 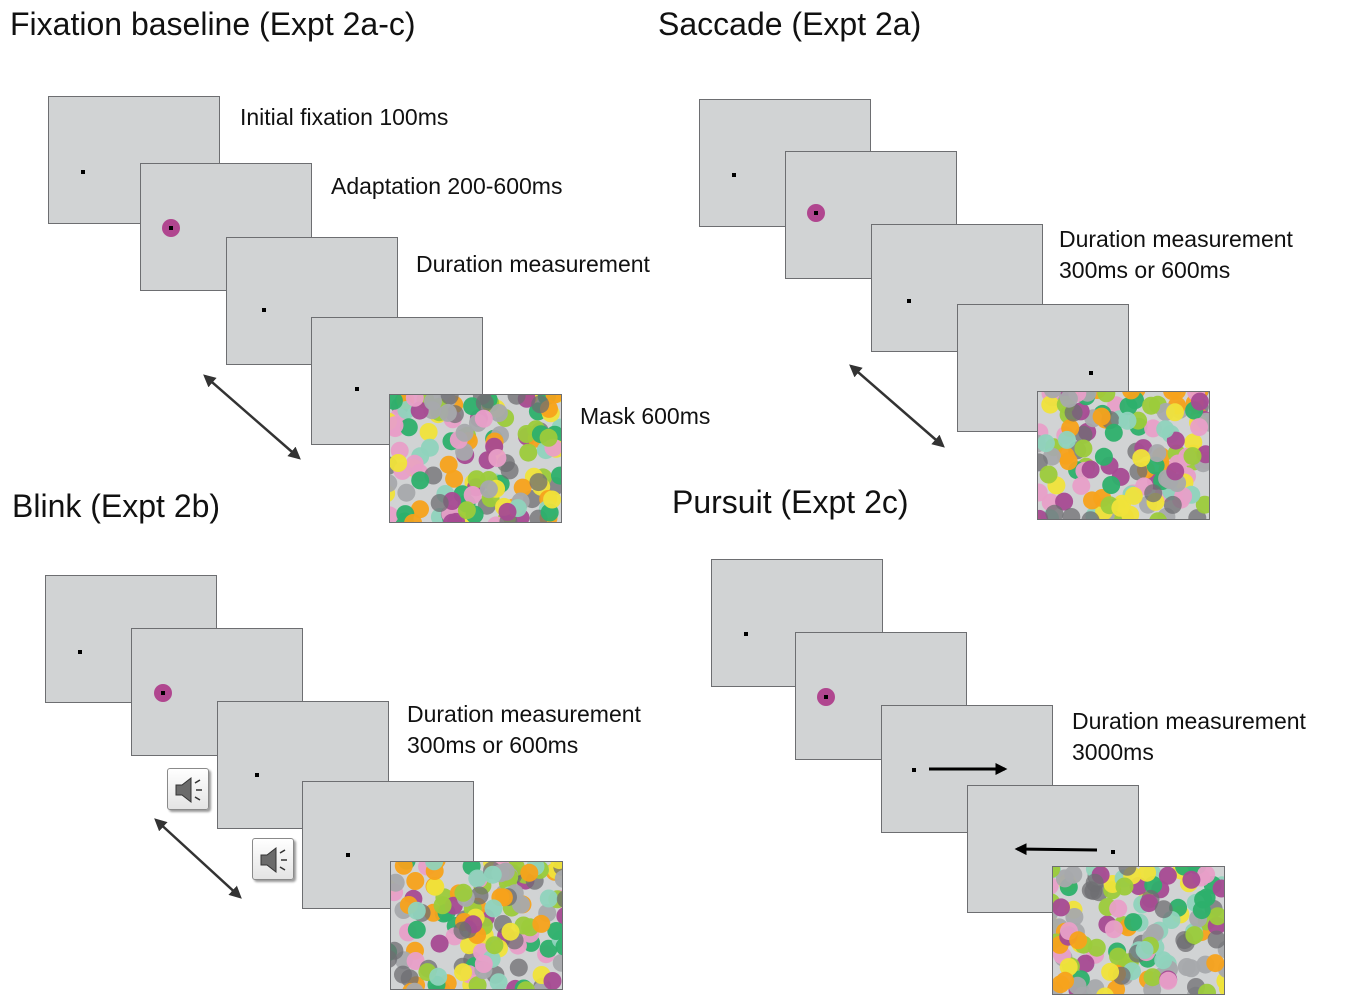 I want to click on saccade-panel-title: Saccade (Expt 2a), so click(x=790, y=24).